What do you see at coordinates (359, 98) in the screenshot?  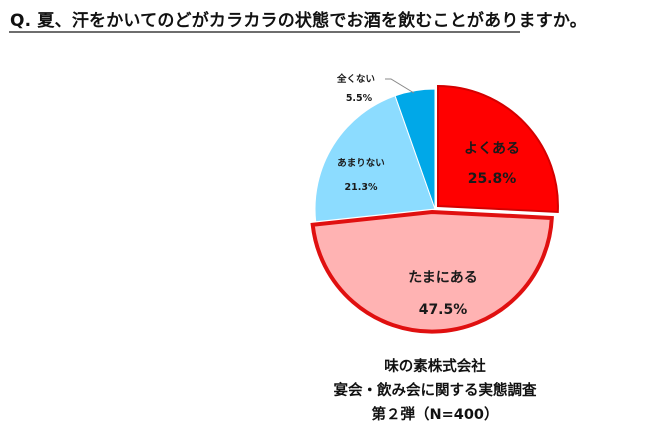 I see `value-mattaku-nai: 5.5%` at bounding box center [359, 98].